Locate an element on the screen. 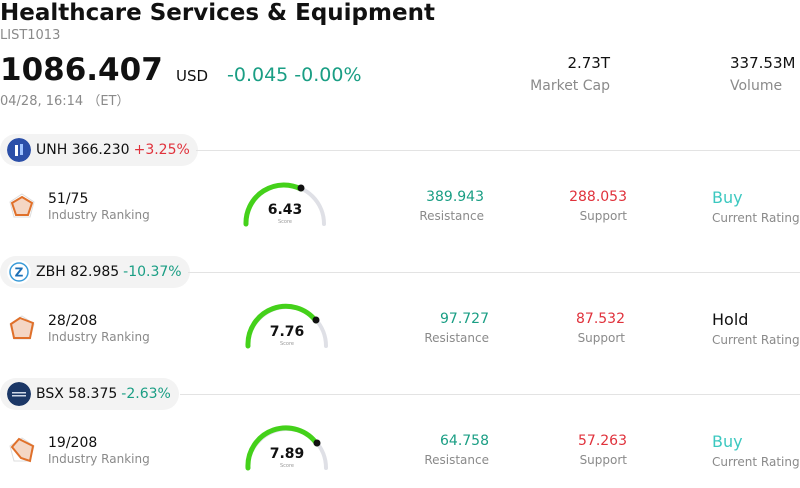 This screenshot has height=488, width=800. index-price: 1086.407 is located at coordinates (81, 70).